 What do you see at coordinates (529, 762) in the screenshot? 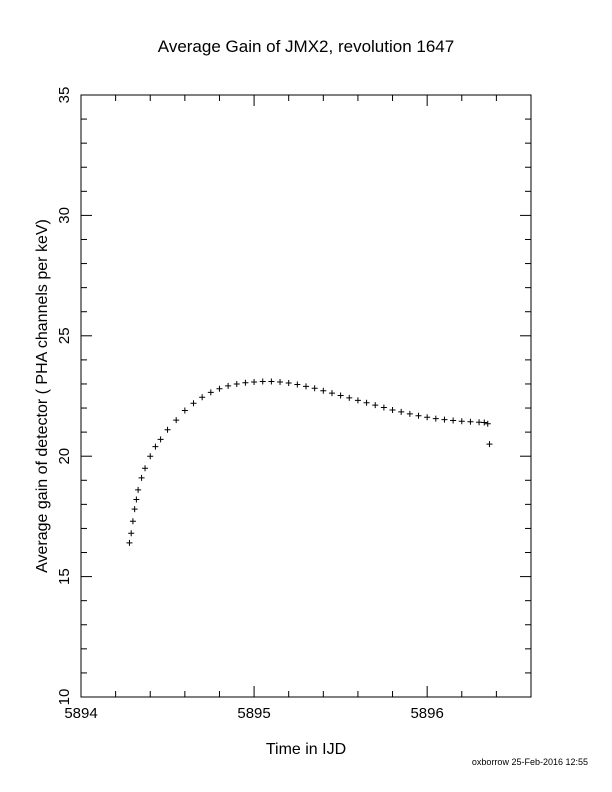
I see `footer-credit: oxborrow 25-Feb-2016 12:55` at bounding box center [529, 762].